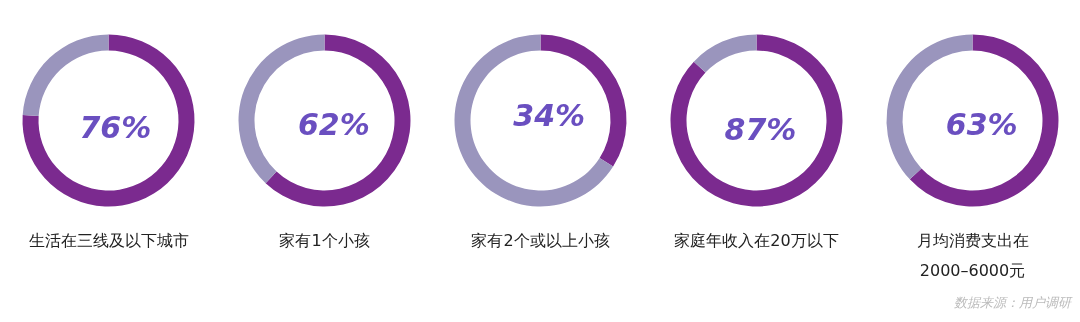  What do you see at coordinates (108, 240) in the screenshot?
I see `text: 生活在三线及以下城市` at bounding box center [108, 240].